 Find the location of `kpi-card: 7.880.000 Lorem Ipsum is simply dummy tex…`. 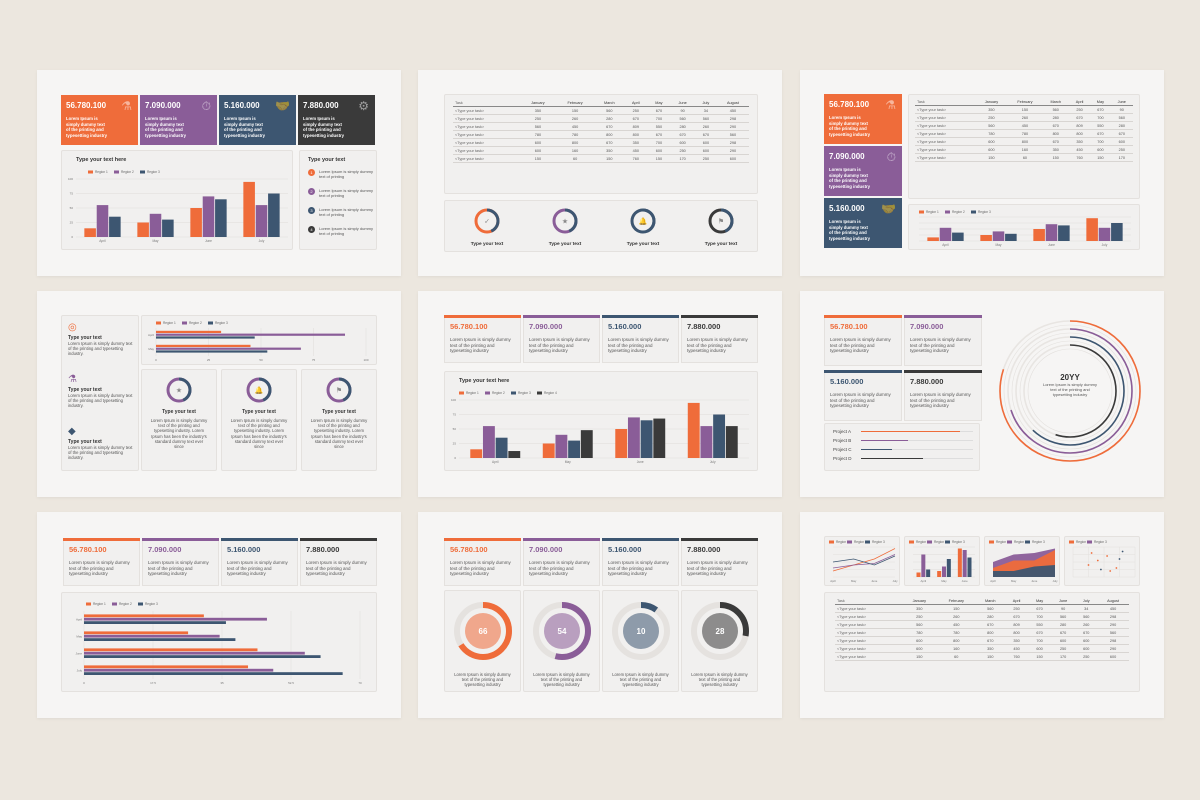

kpi-card: 7.880.000 Lorem Ipsum is simply dummy tex… is located at coordinates (336, 120).